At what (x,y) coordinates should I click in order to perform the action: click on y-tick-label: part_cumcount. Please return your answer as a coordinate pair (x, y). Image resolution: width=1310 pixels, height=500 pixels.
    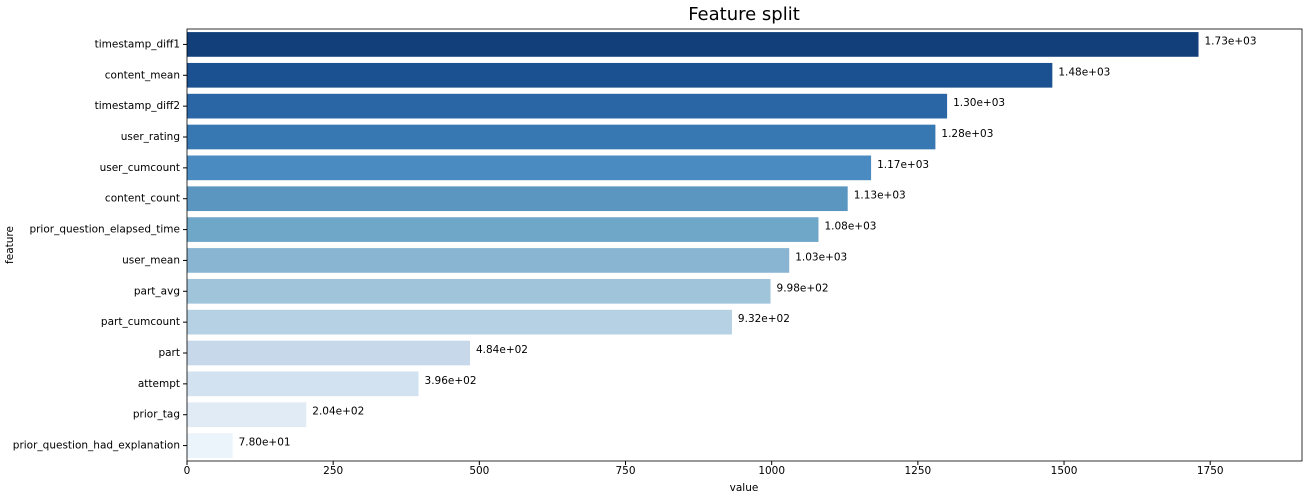
    Looking at the image, I should click on (140, 322).